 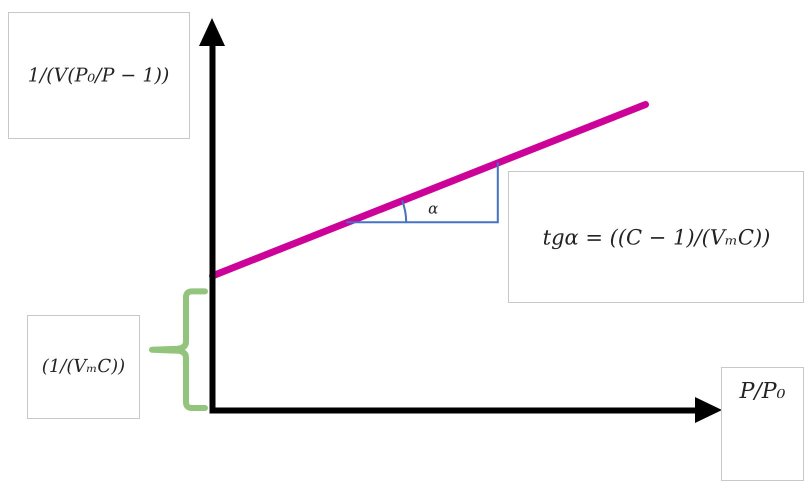 What do you see at coordinates (433, 208) in the screenshot?
I see `annotation: α` at bounding box center [433, 208].